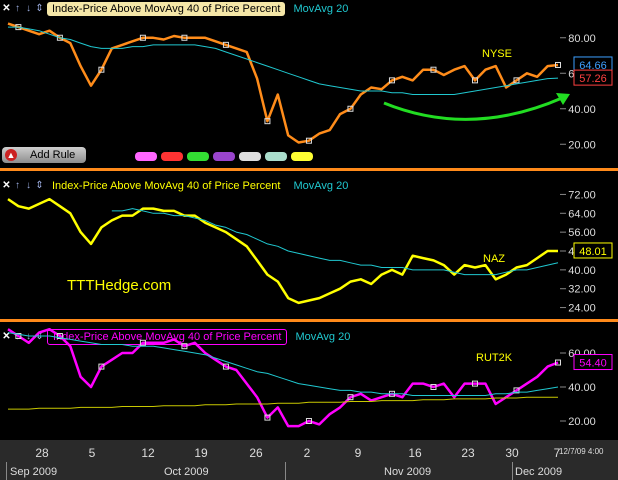 This screenshot has height=480, width=618. What do you see at coordinates (358, 453) in the screenshot?
I see `x-tick-label: 9` at bounding box center [358, 453].